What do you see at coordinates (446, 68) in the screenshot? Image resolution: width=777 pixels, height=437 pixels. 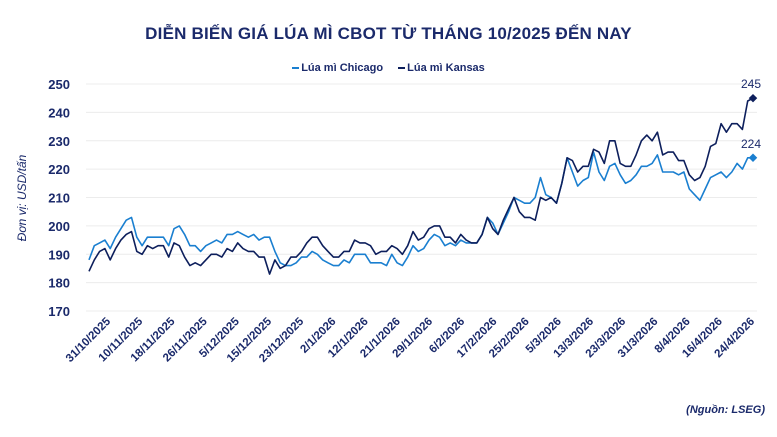 I see `legend-label-kansas: Lúa mì Kansas` at bounding box center [446, 68].